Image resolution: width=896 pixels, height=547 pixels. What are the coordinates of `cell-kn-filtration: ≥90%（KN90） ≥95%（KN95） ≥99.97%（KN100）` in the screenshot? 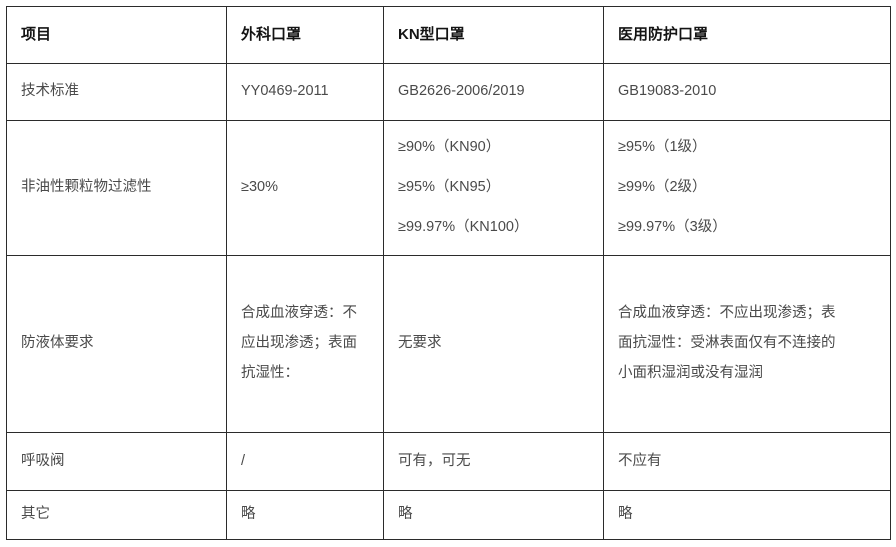 It's located at (493, 188).